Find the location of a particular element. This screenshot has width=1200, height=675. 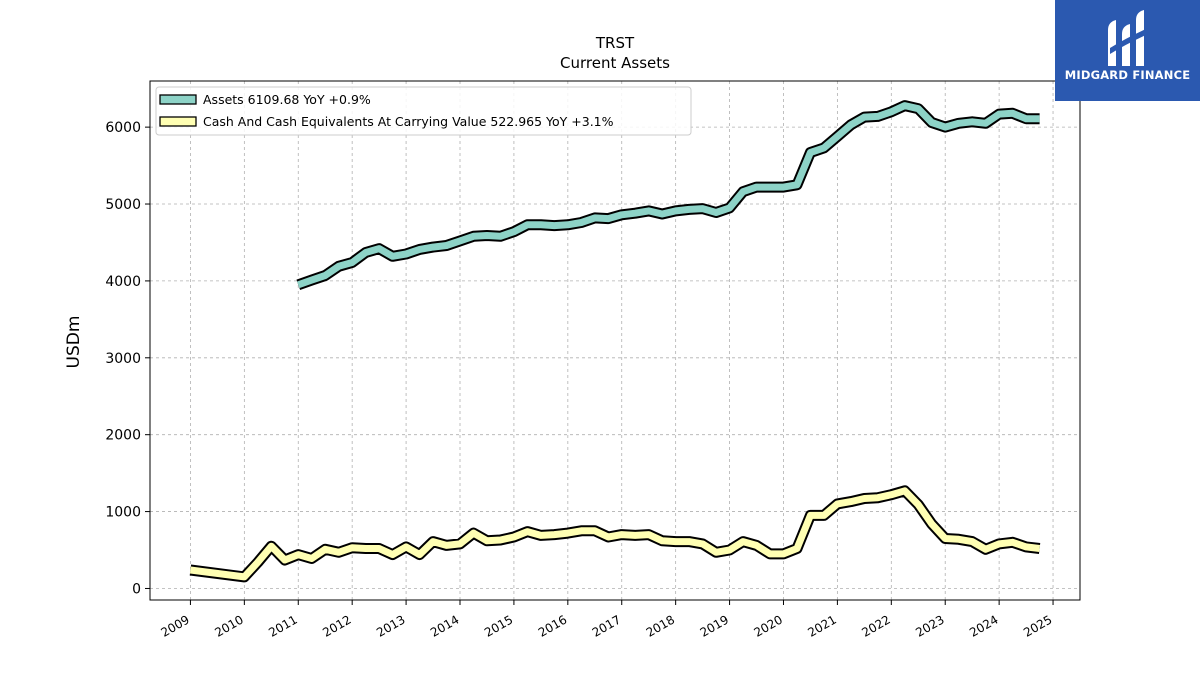

y-axis-label: USDm is located at coordinates (74, 342).